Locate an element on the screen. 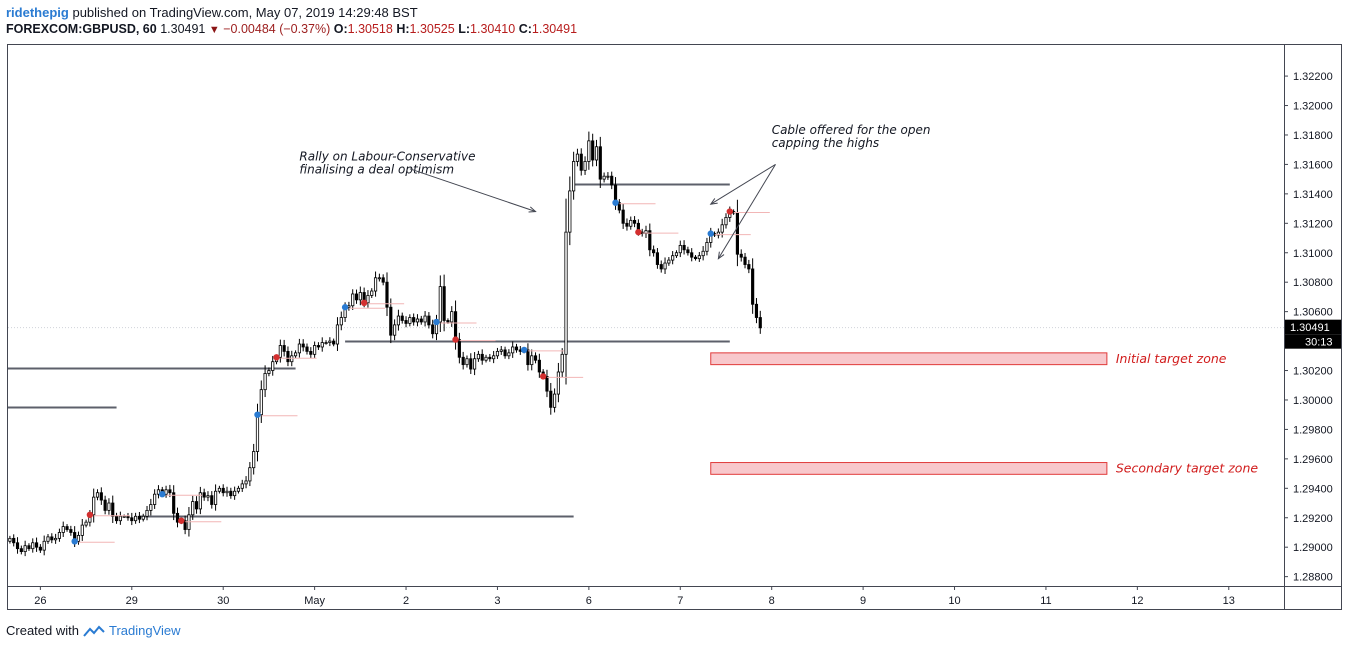  last-price-badge: 1.30491 30:13 is located at coordinates (1313, 334).